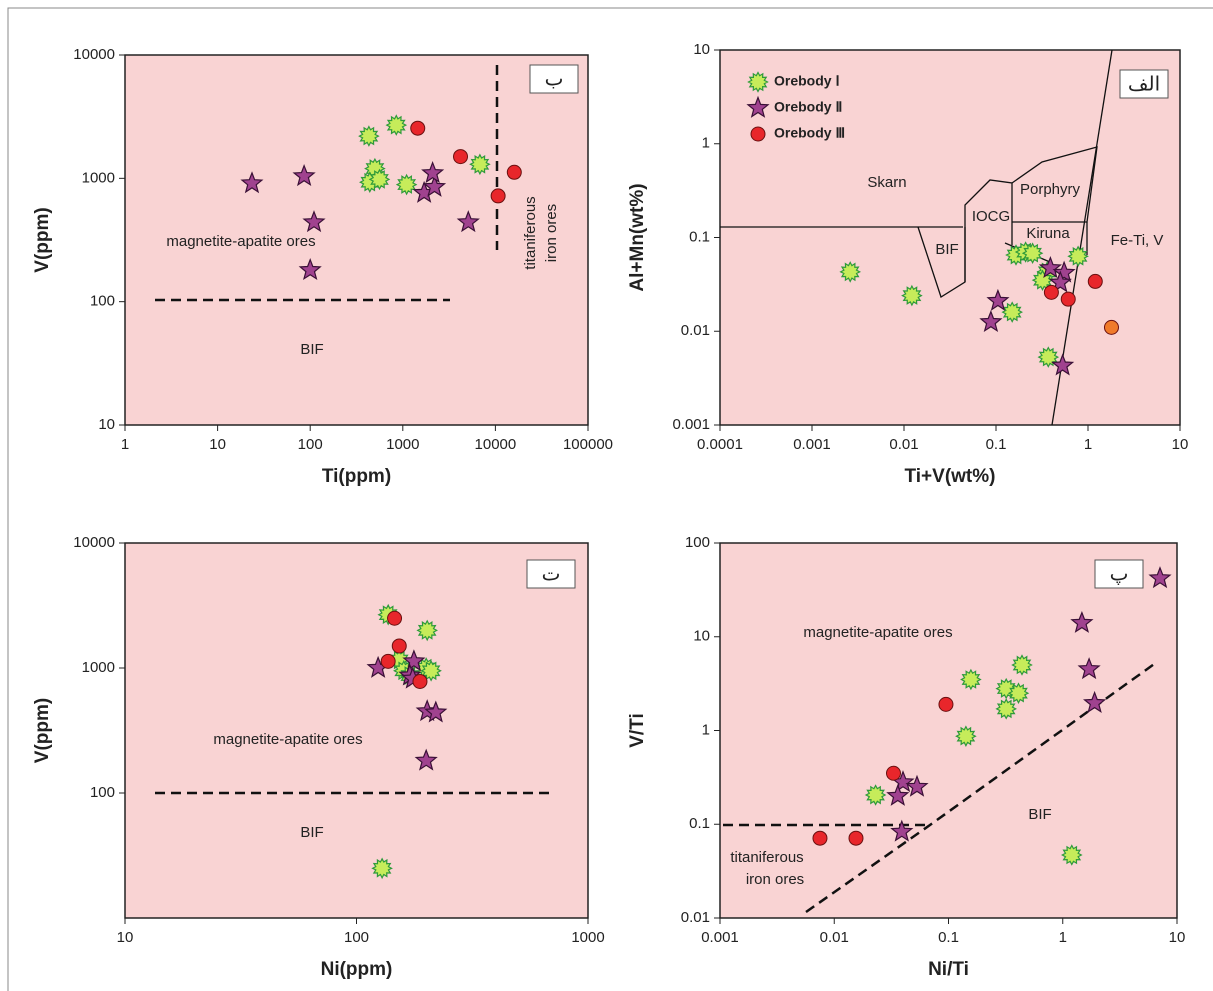 This screenshot has width=1213, height=991. I want to click on annotation: Fe-Ti, V, so click(1137, 240).